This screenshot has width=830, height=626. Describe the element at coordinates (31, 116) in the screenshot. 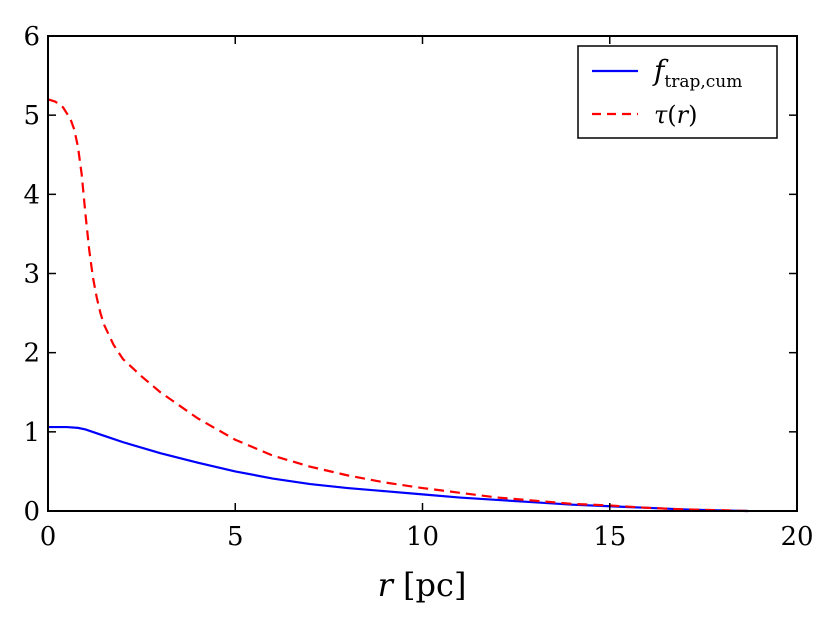

I see `y-tick-label: 5` at that location.